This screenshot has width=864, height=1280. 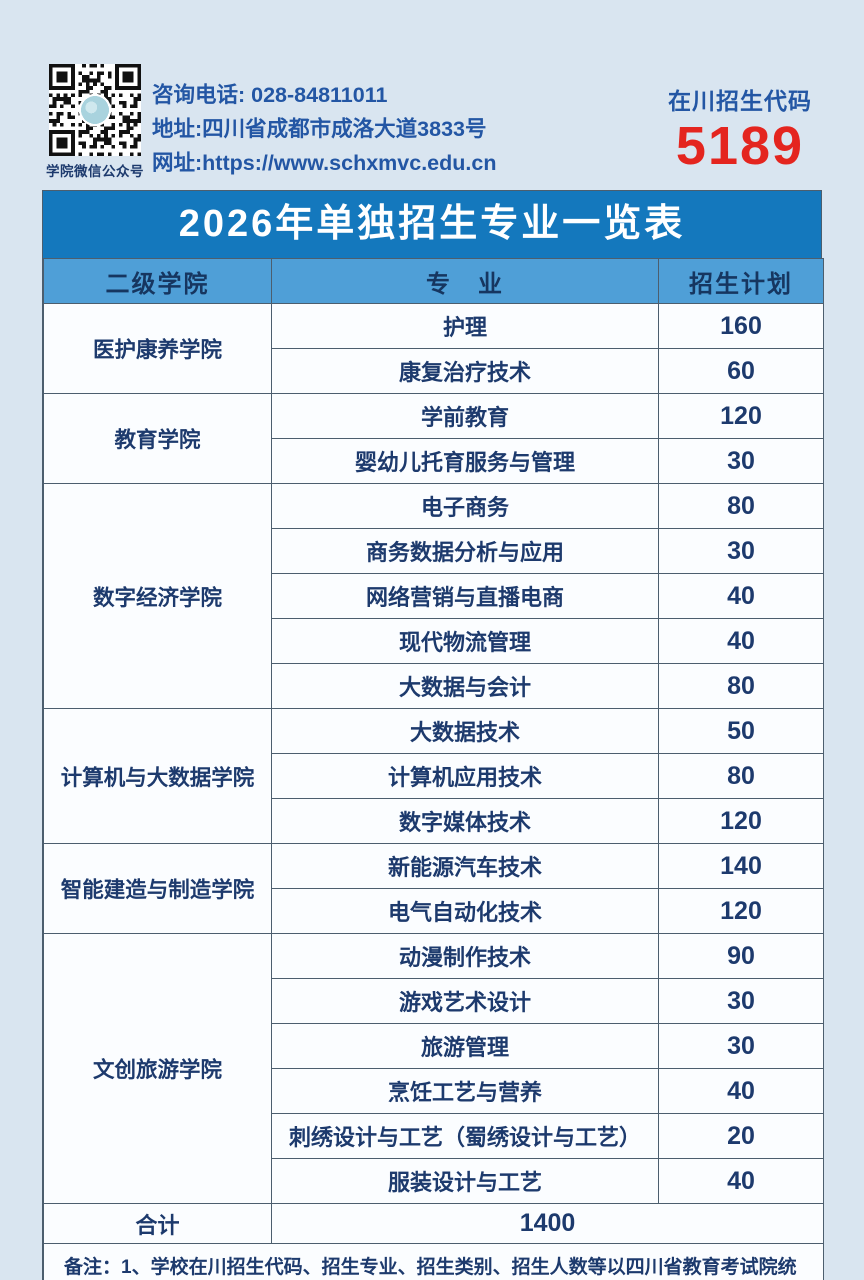 What do you see at coordinates (465, 281) in the screenshot?
I see `col-header-major: 专 业` at bounding box center [465, 281].